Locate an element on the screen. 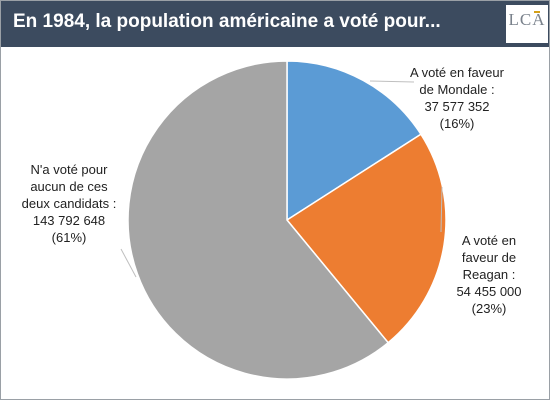  slice-label-line: (61%) is located at coordinates (69, 237).